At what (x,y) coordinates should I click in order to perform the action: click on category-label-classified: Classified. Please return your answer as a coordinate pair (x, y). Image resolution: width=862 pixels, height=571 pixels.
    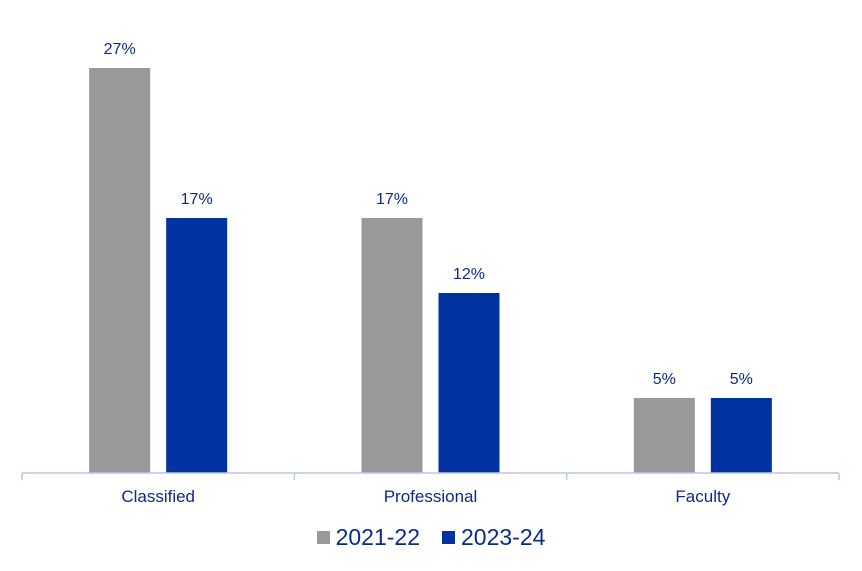
    Looking at the image, I should click on (158, 496).